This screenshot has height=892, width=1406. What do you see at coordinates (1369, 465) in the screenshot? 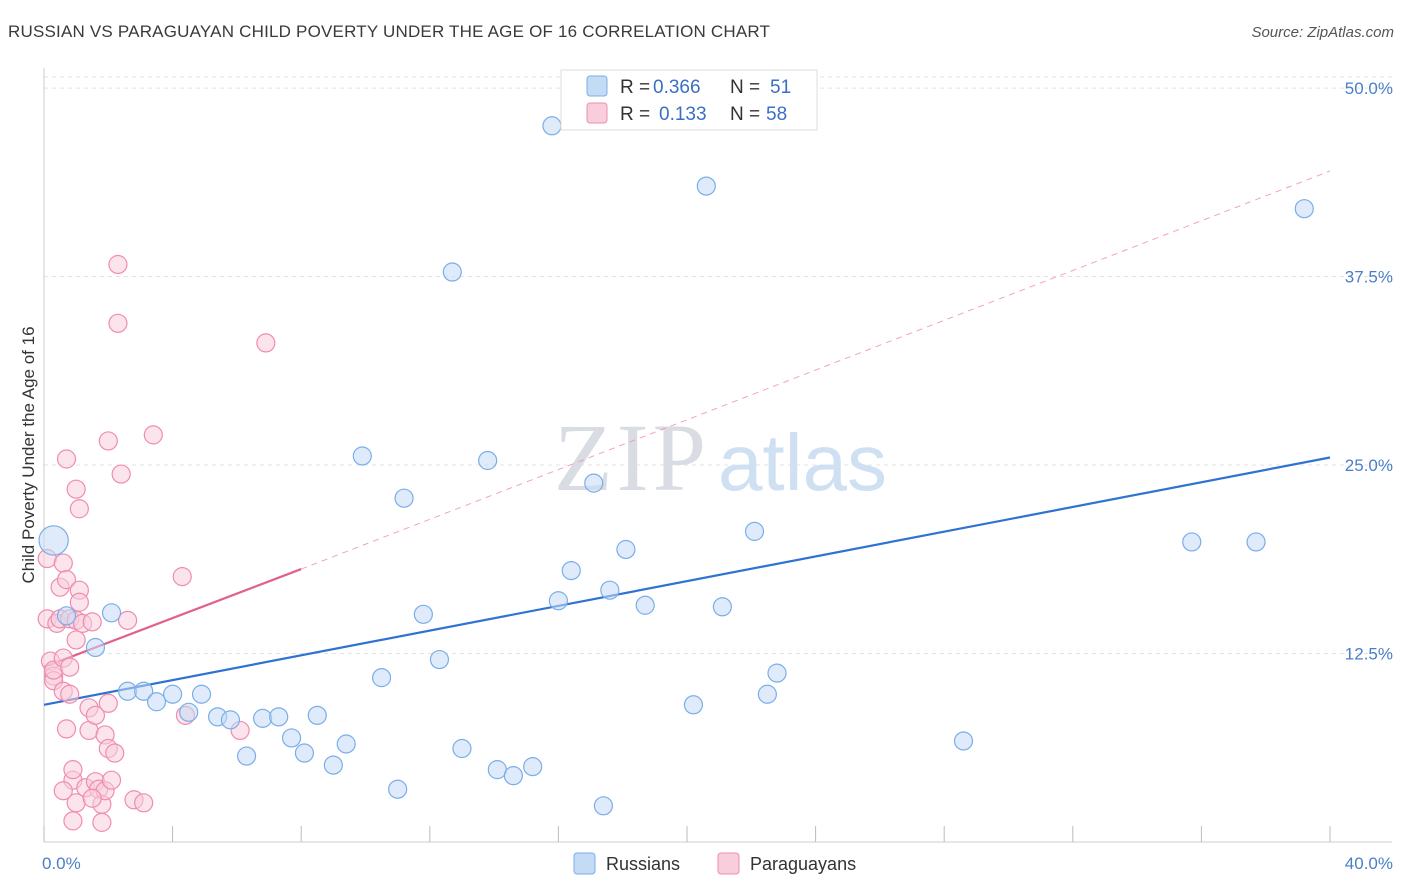
I see `y-tick-label-1: 25.0%` at bounding box center [1369, 465].